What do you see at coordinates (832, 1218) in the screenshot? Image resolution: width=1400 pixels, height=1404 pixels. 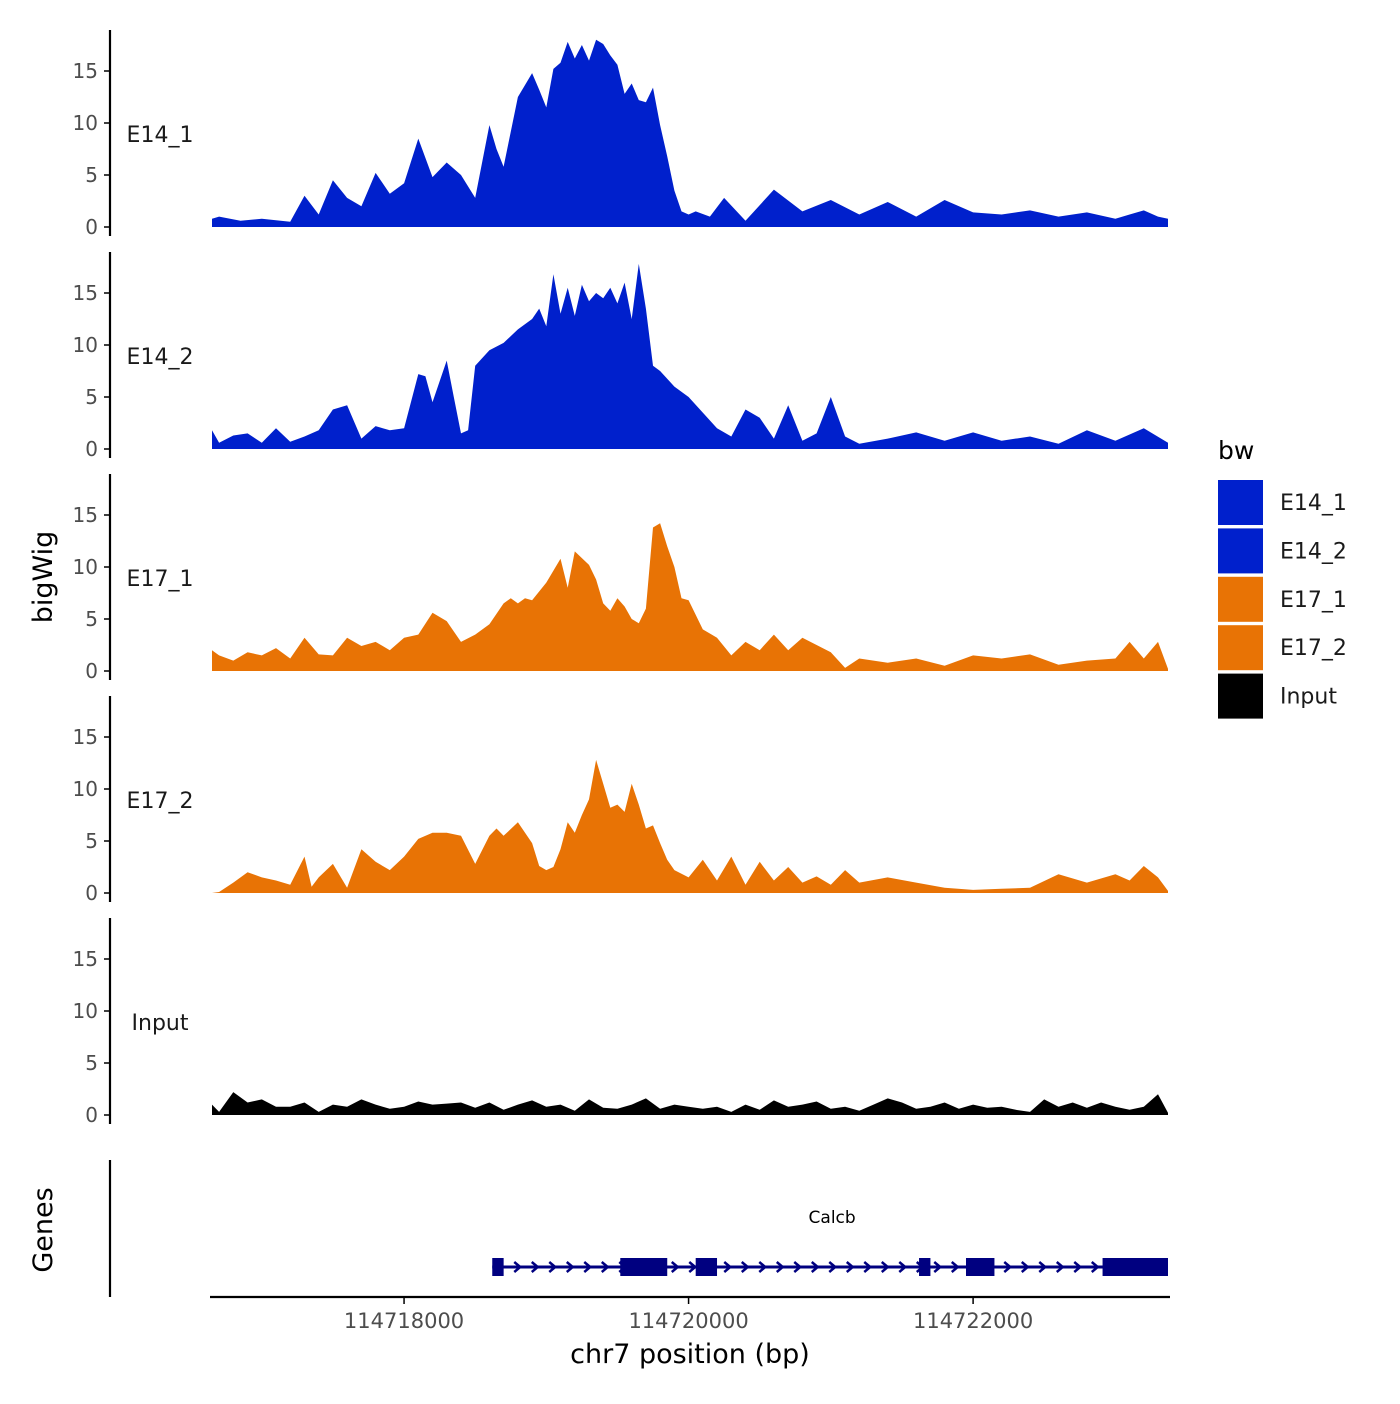 I see `gene-label: Calcb` at bounding box center [832, 1218].